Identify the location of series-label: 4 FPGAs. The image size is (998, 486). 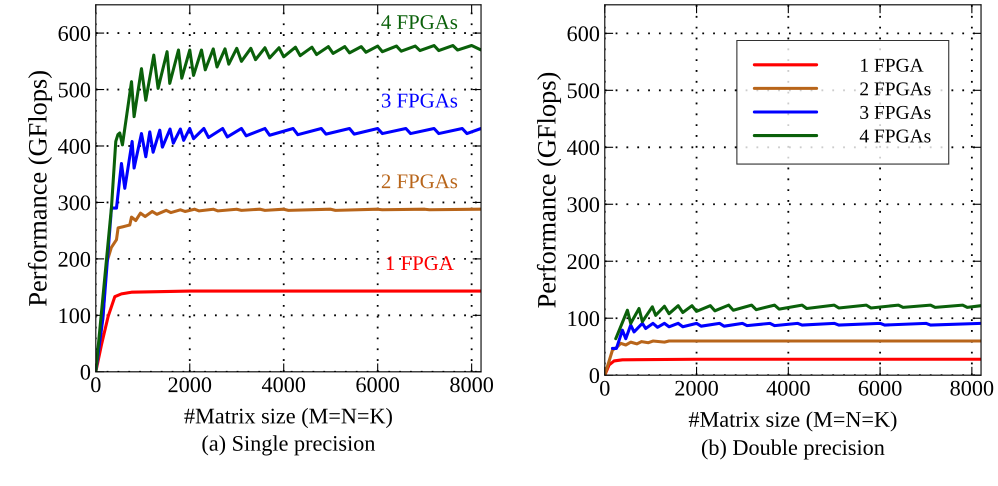
(419, 22).